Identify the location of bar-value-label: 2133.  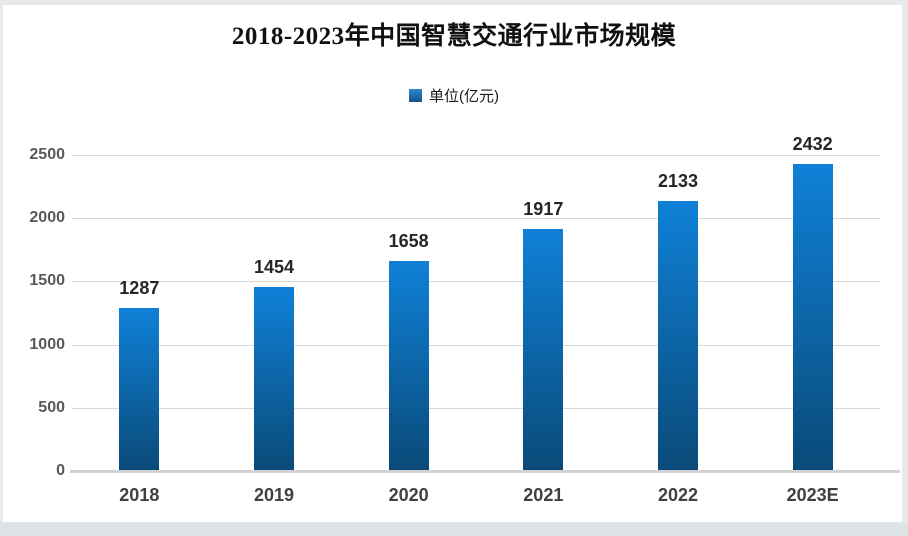
(678, 181).